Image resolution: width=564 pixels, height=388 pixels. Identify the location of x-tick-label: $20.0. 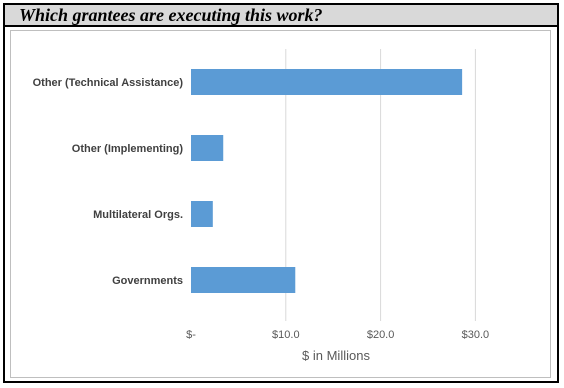
(381, 335).